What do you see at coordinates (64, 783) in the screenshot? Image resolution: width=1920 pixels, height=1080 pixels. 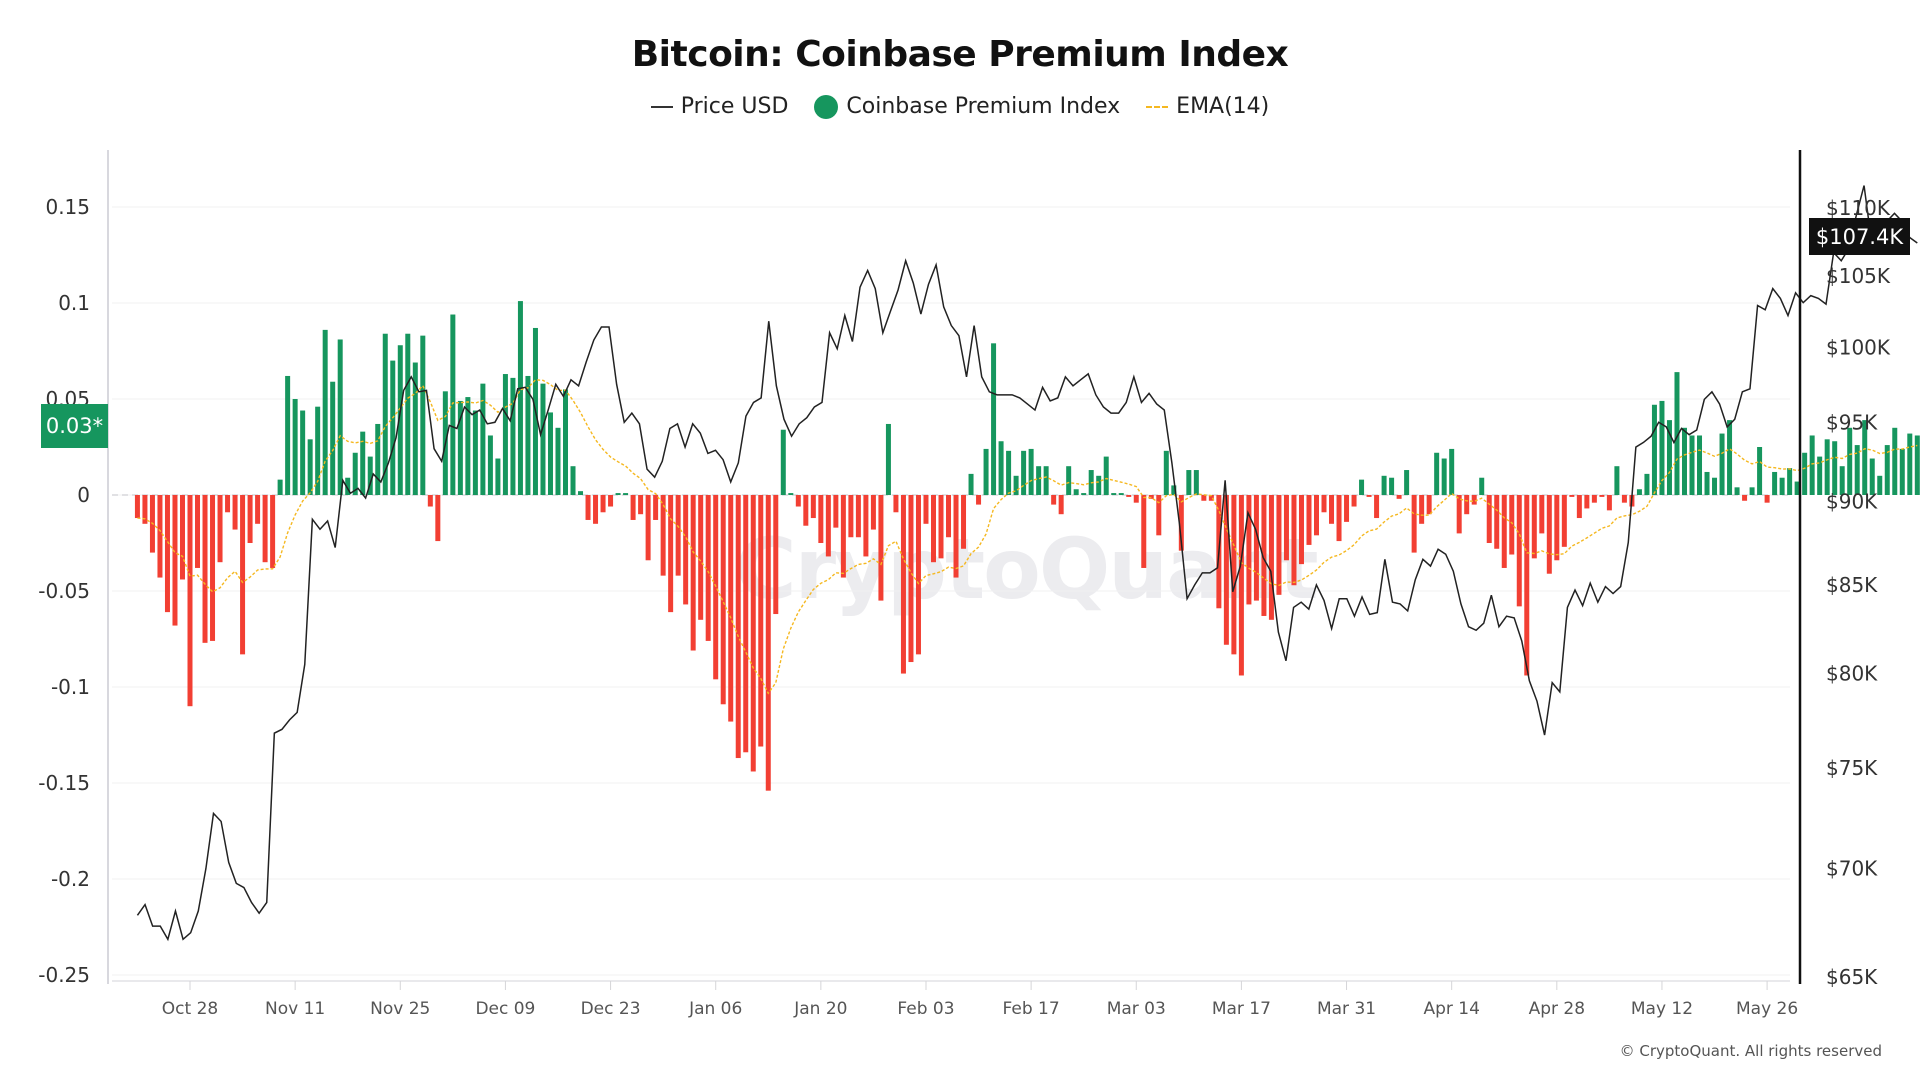 I see `y-tick-label: -0.15` at bounding box center [64, 783].